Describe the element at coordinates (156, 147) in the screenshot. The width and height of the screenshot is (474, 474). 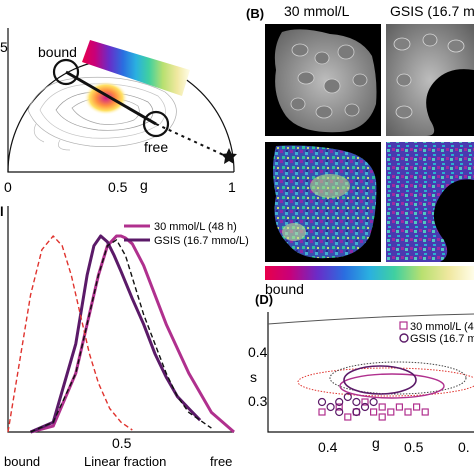
I see `free-label: free` at that location.